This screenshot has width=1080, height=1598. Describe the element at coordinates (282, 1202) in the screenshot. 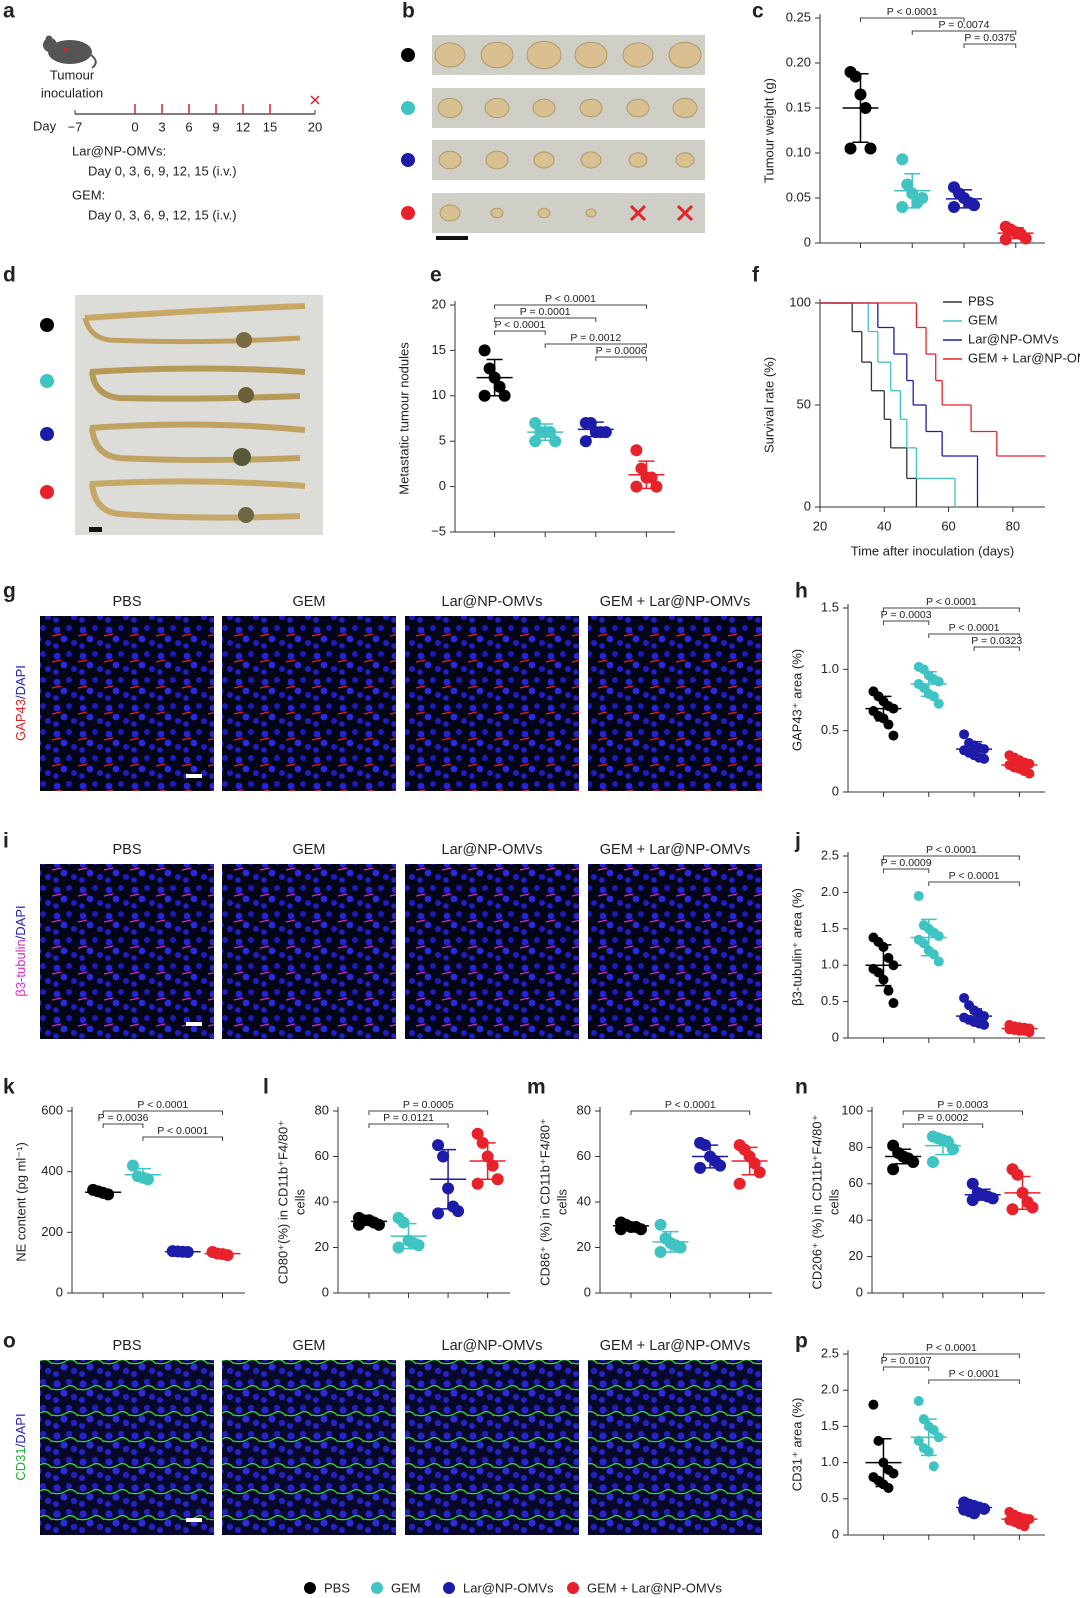

I see `y-axis-label: CD80⁺(%) in CD11b⁺F4/80⁺` at that location.